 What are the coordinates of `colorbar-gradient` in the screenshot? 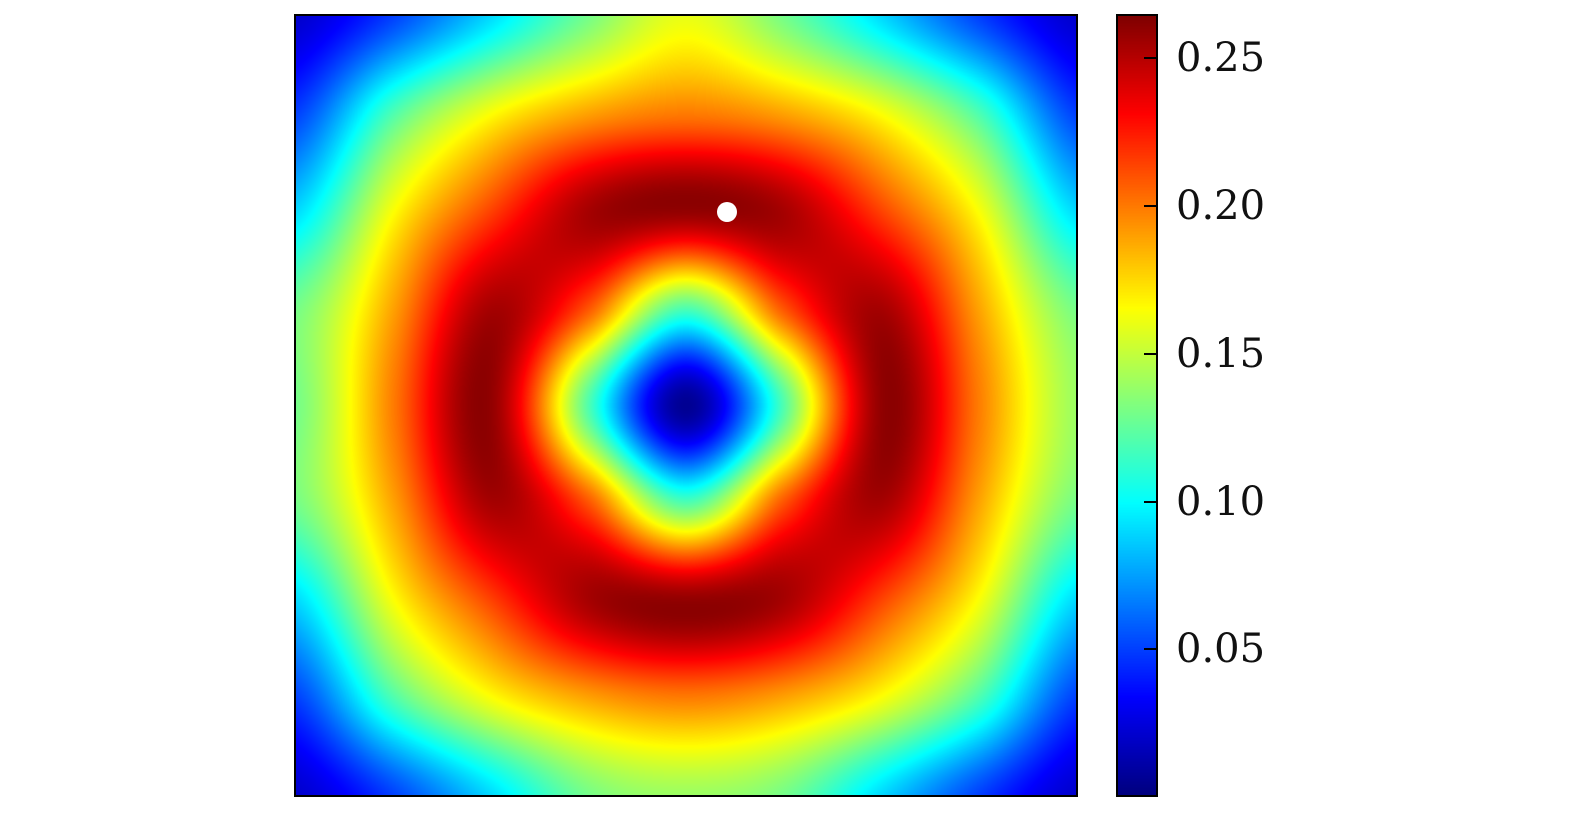 It's located at (1137, 405).